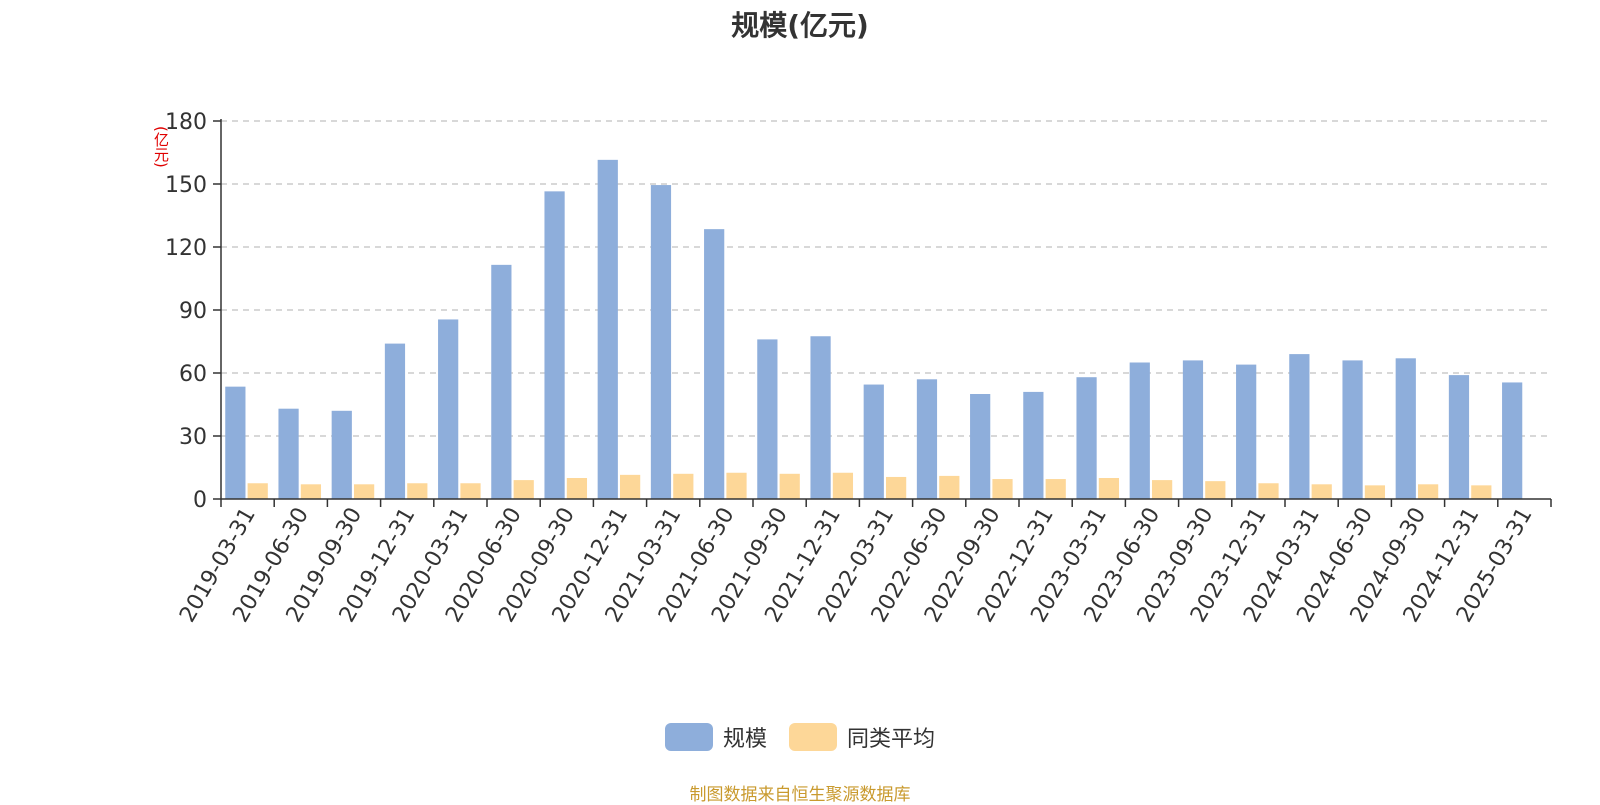 Image resolution: width=1600 pixels, height=805 pixels. What do you see at coordinates (813, 737) in the screenshot?
I see `legend-swatch-category-average` at bounding box center [813, 737].